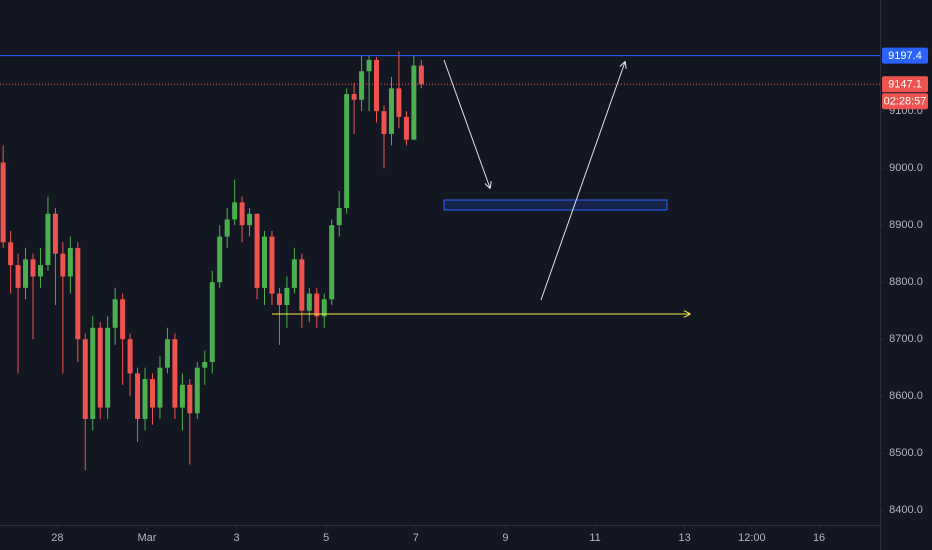  I want to click on target-zone, so click(555, 205).